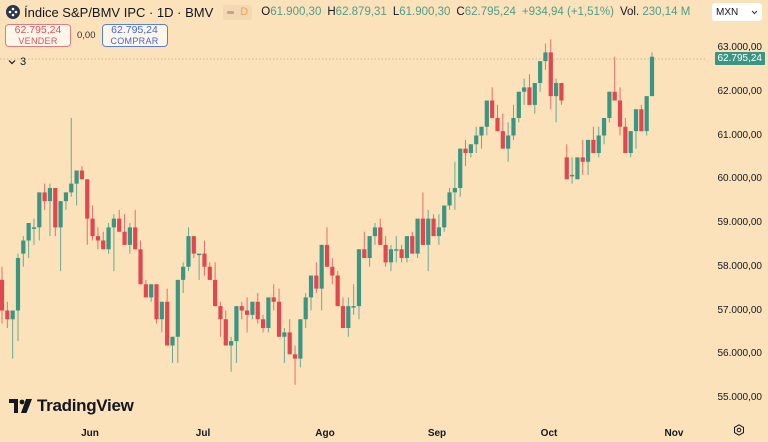 The height and width of the screenshot is (442, 768). What do you see at coordinates (739, 430) in the screenshot?
I see `settings-gear-icon` at bounding box center [739, 430].